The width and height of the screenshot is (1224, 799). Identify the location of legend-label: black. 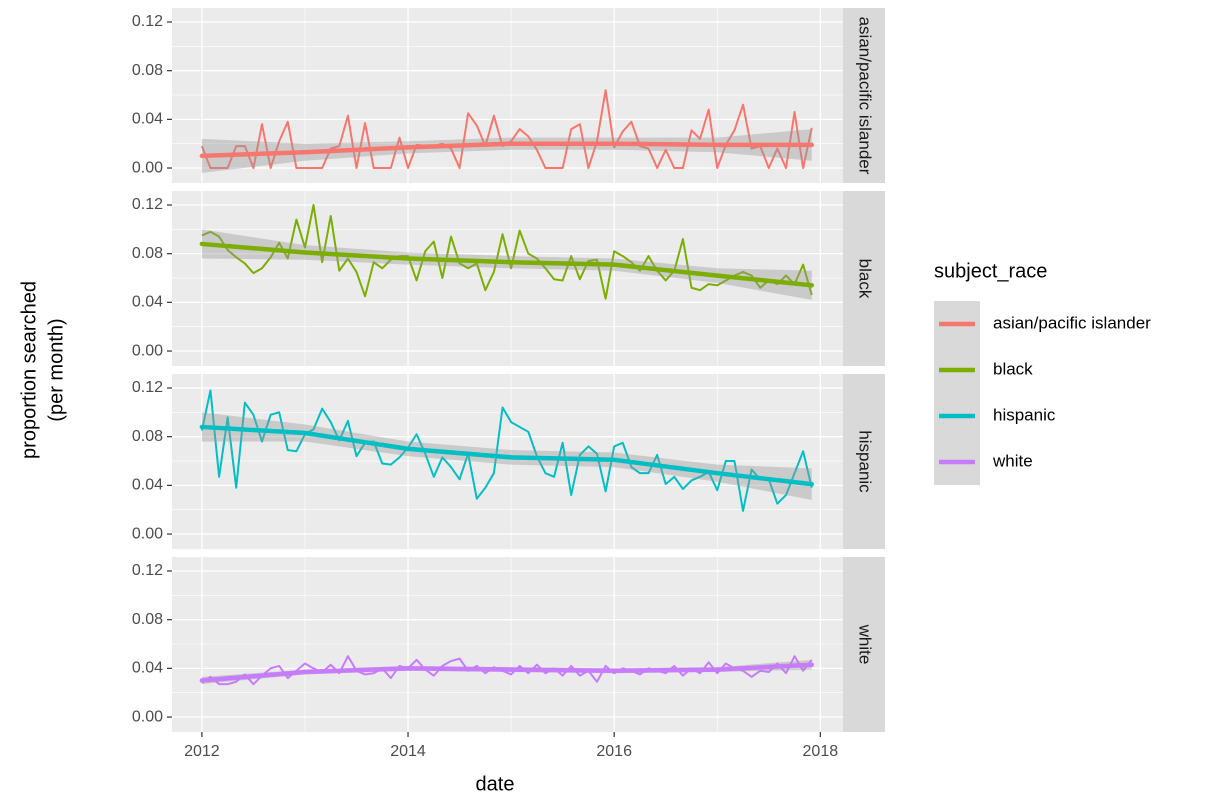
(1013, 368).